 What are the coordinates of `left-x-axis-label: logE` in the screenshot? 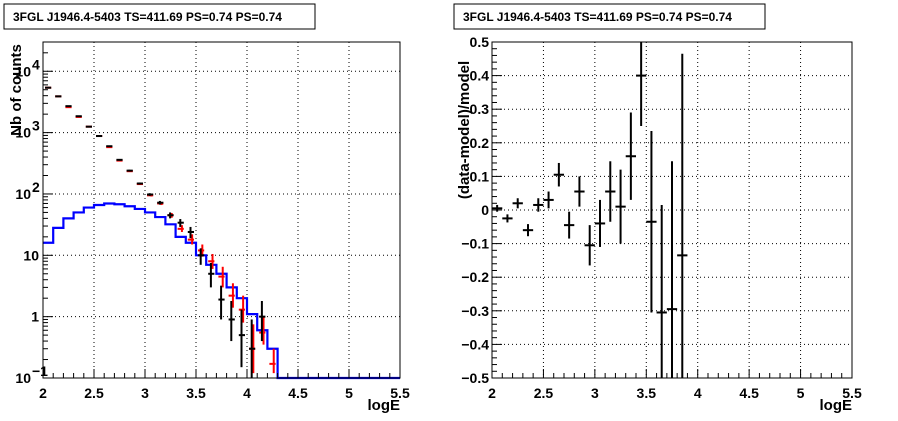 It's located at (384, 405).